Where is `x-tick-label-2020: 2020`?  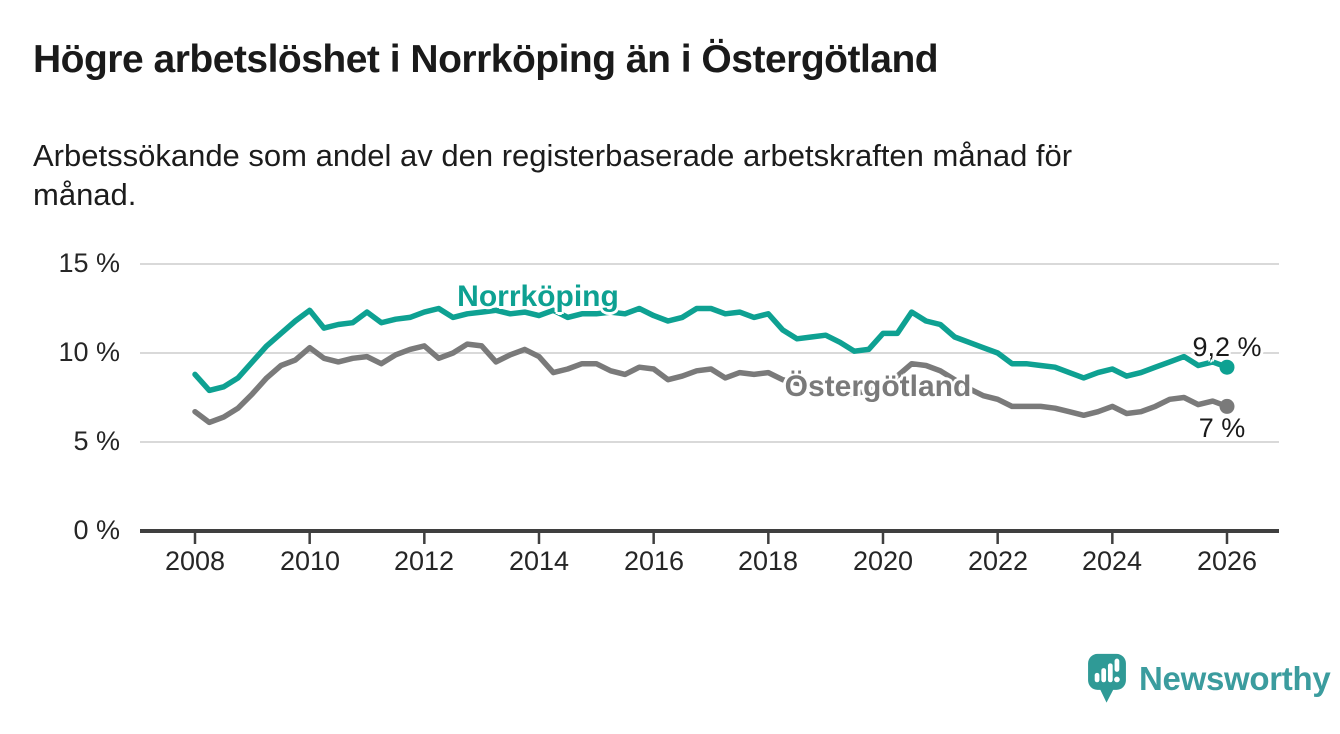
x-tick-label-2020: 2020 is located at coordinates (883, 561).